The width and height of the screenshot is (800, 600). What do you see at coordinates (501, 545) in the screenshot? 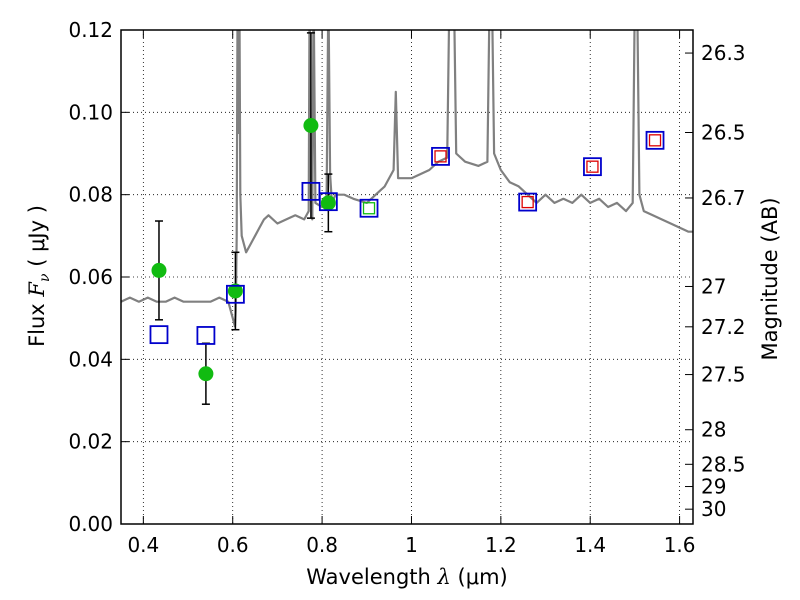
I see `x-tick-label: 1.2` at bounding box center [501, 545].